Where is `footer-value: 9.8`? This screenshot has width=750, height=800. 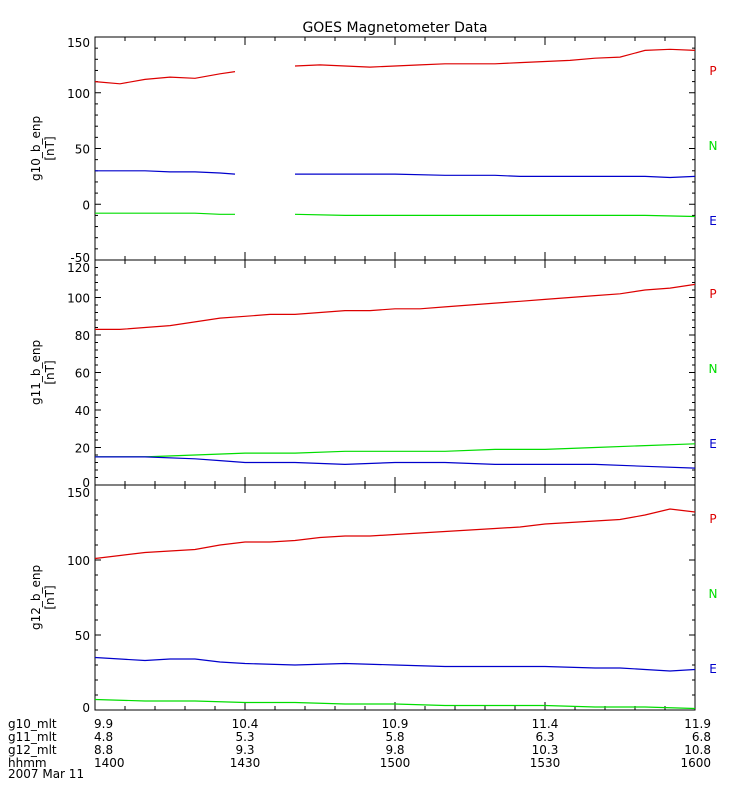 footer-value: 9.8 is located at coordinates (394, 750).